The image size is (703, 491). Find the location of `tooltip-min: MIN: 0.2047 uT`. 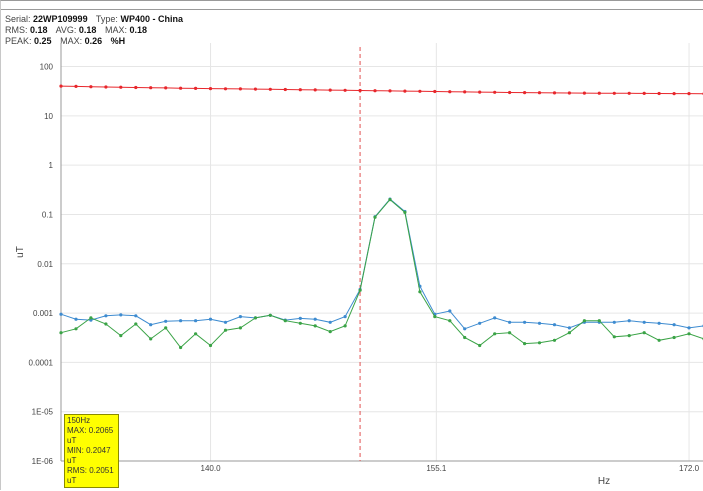

tooltip-min: MIN: 0.2047 uT is located at coordinates (89, 455).